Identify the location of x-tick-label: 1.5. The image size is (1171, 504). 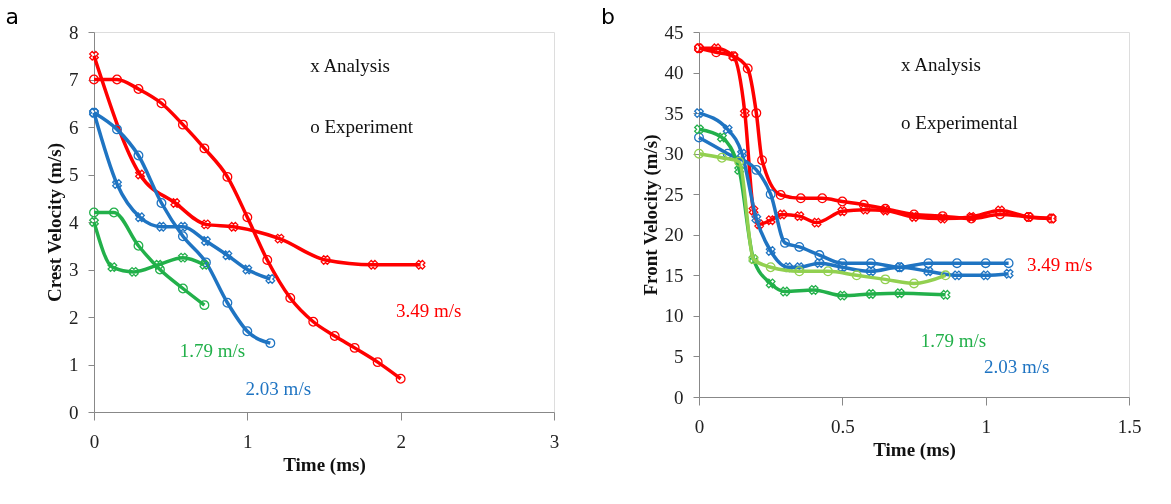
(1129, 426).